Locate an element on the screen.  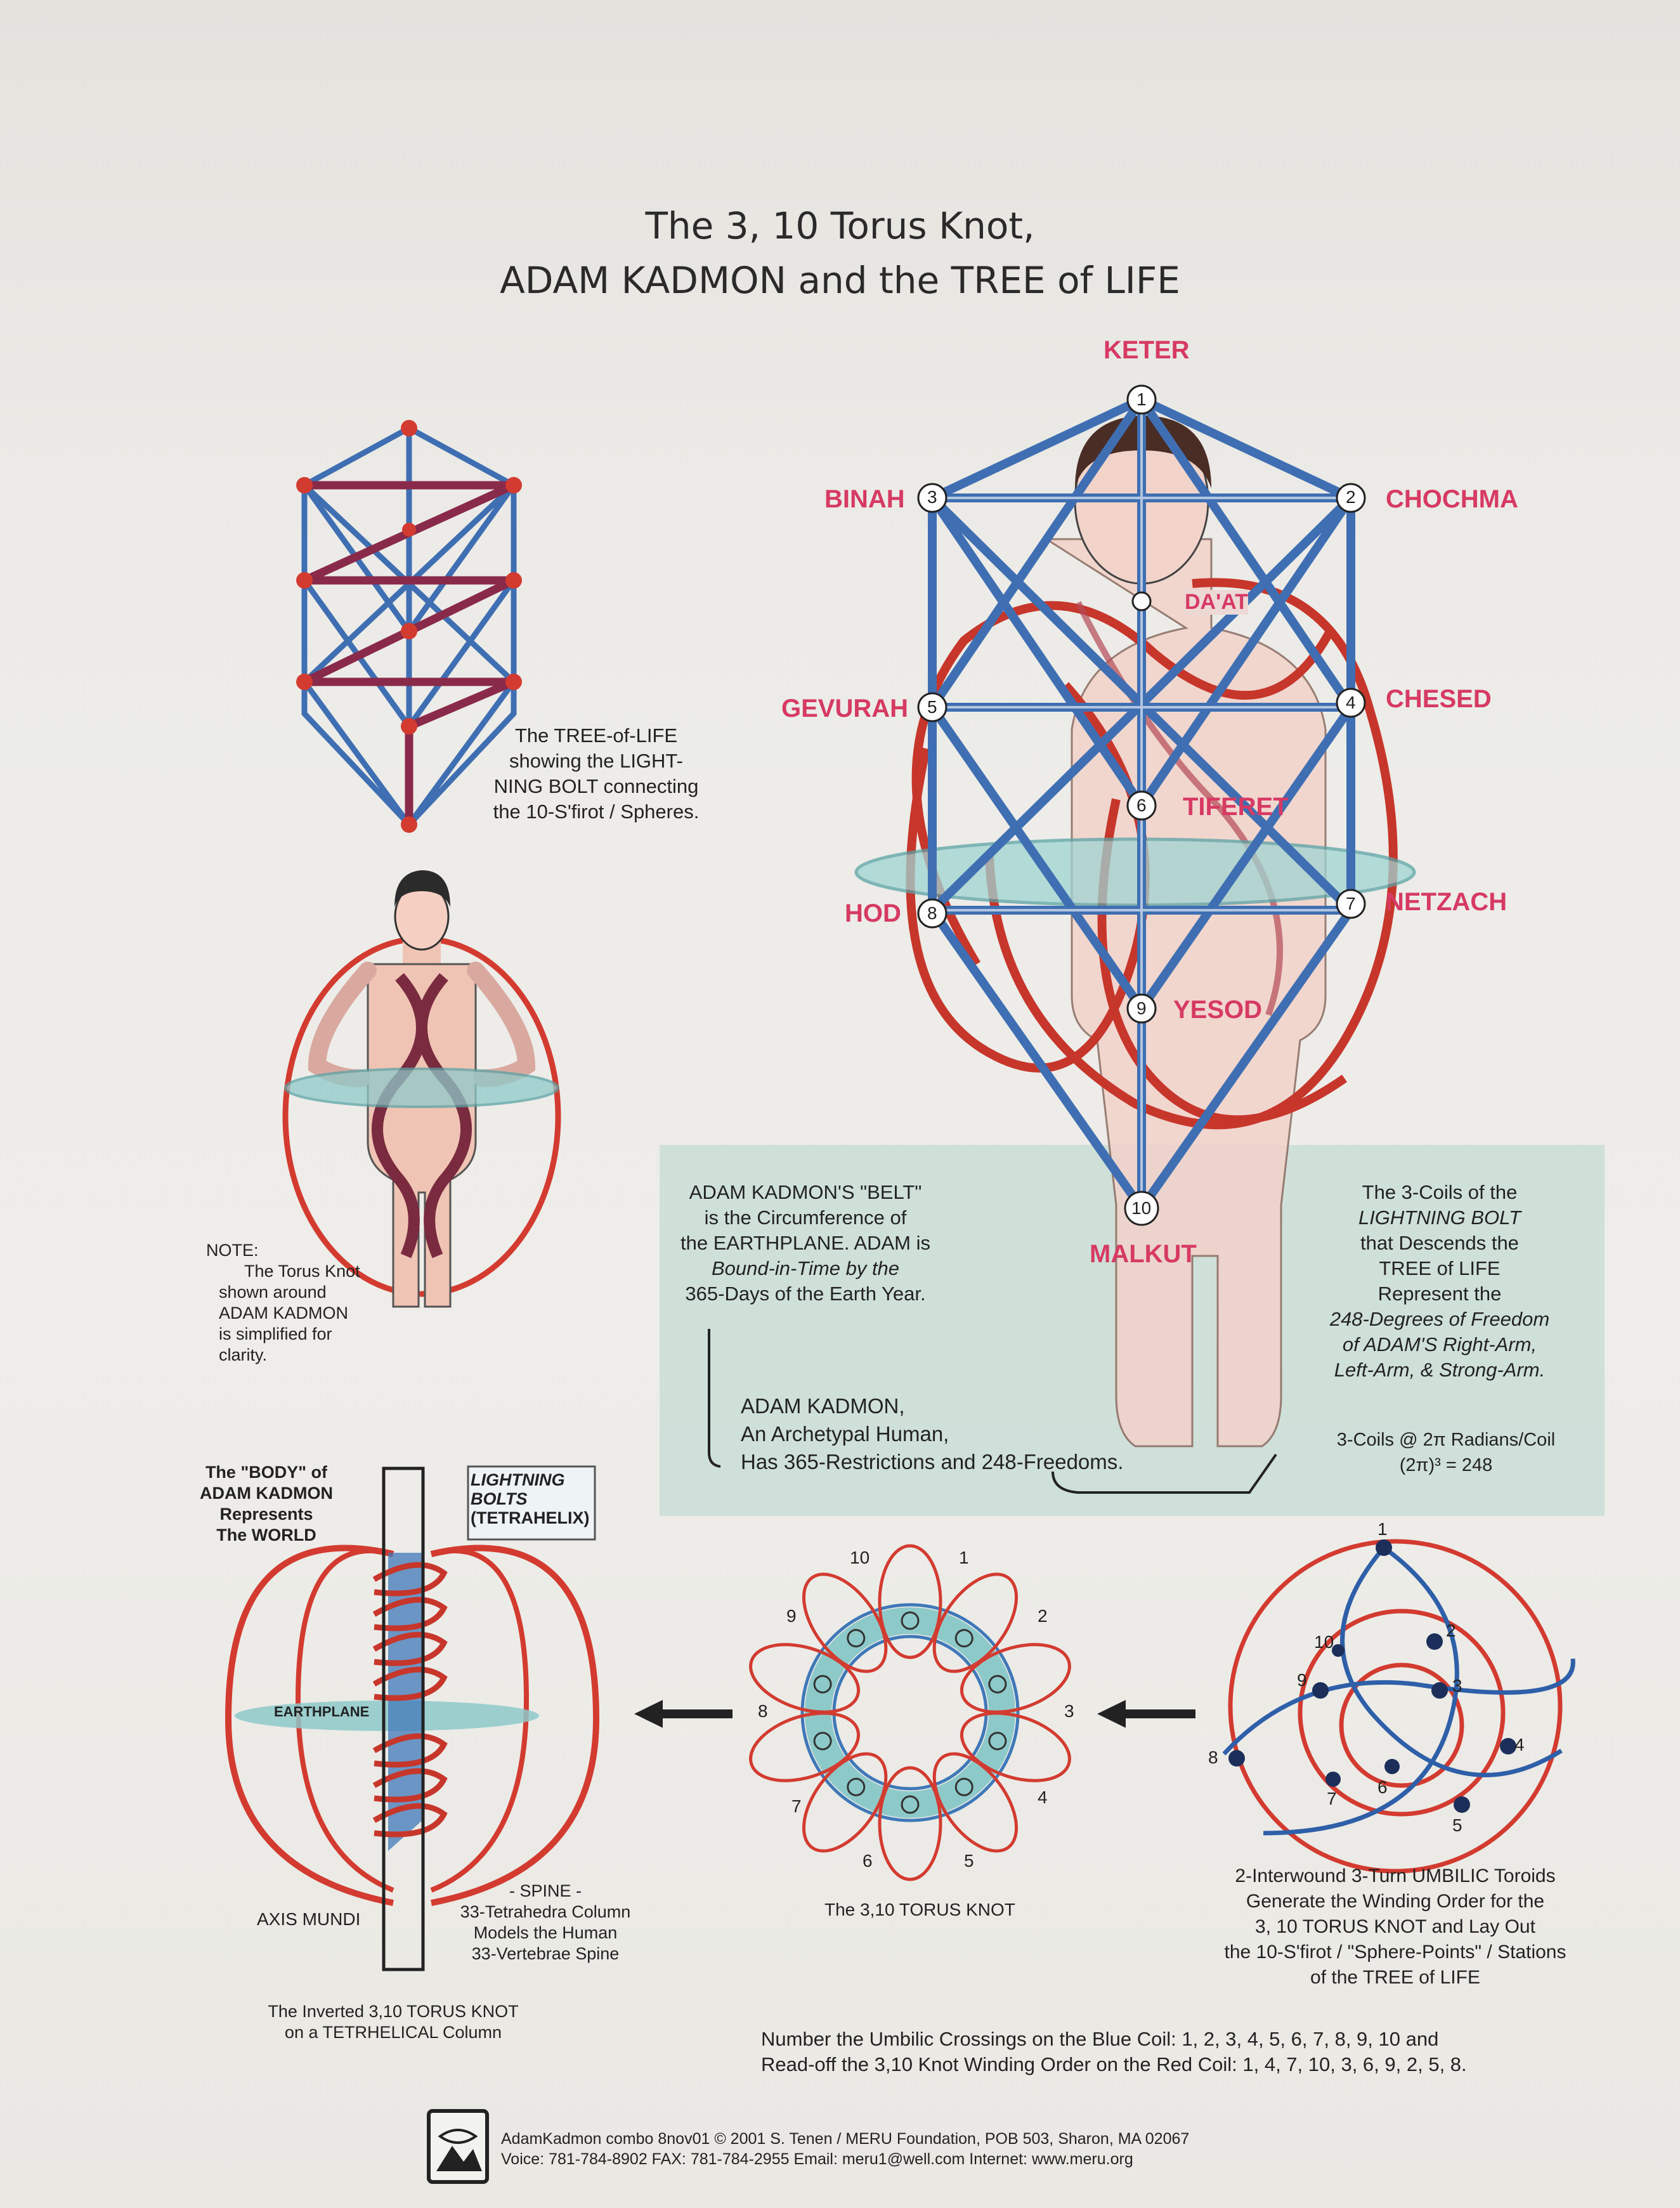
label-netzach: NETZACH is located at coordinates (1446, 902).